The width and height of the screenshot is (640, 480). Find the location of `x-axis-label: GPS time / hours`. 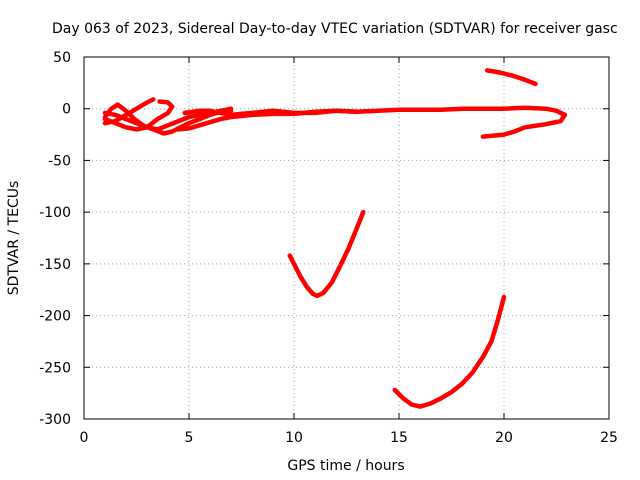

x-axis-label: GPS time / hours is located at coordinates (345, 466).